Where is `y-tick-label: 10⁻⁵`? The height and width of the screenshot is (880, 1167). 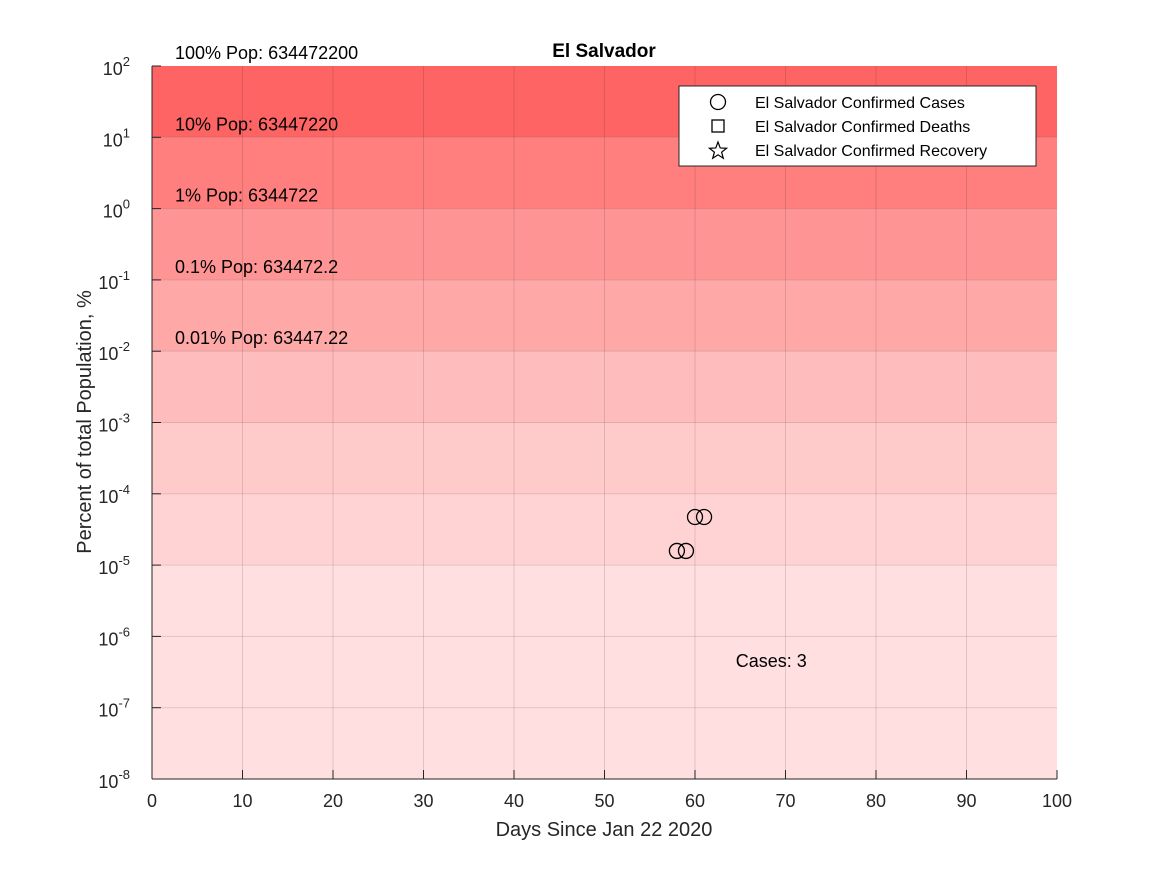 y-tick-label: 10⁻⁵ is located at coordinates (114, 565).